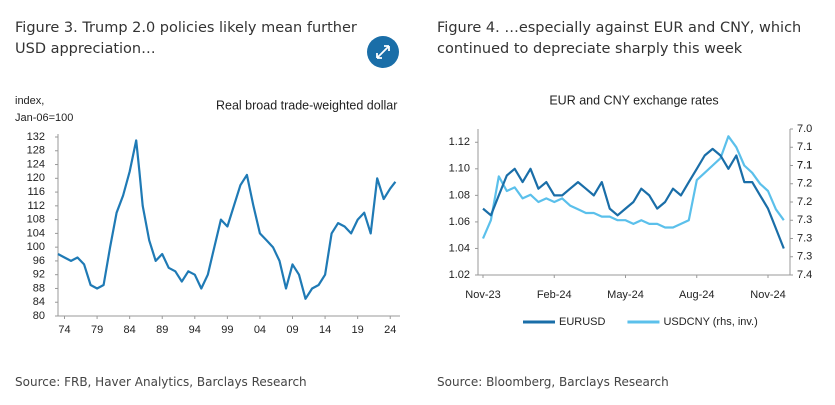 The image size is (835, 405). Describe the element at coordinates (804, 129) in the screenshot. I see `y2-tick-label: 7.0` at that location.